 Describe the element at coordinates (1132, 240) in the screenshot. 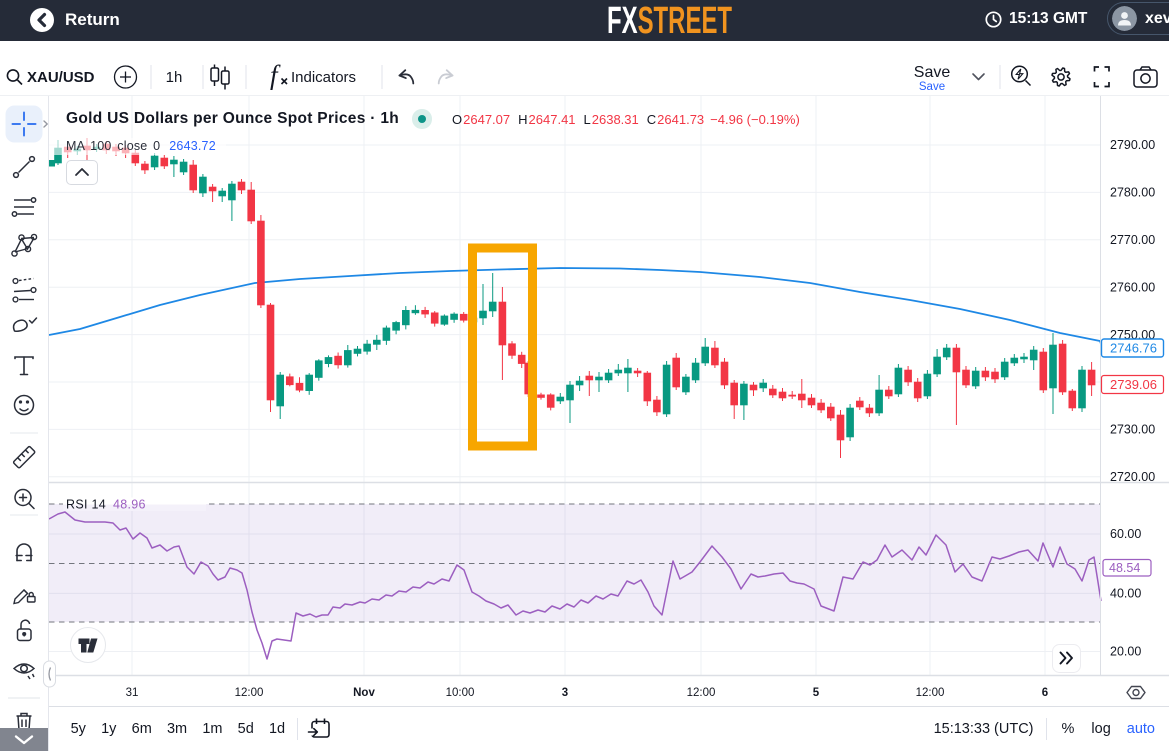

I see `svg-text: 2770.00` at that location.